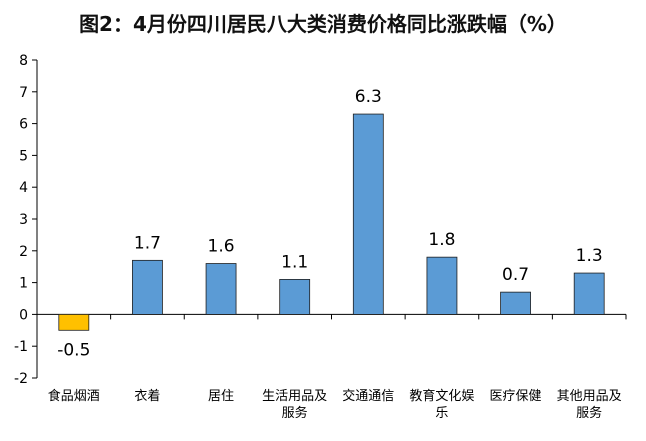 The image size is (646, 441). I want to click on data-label: 1.7, so click(147, 243).